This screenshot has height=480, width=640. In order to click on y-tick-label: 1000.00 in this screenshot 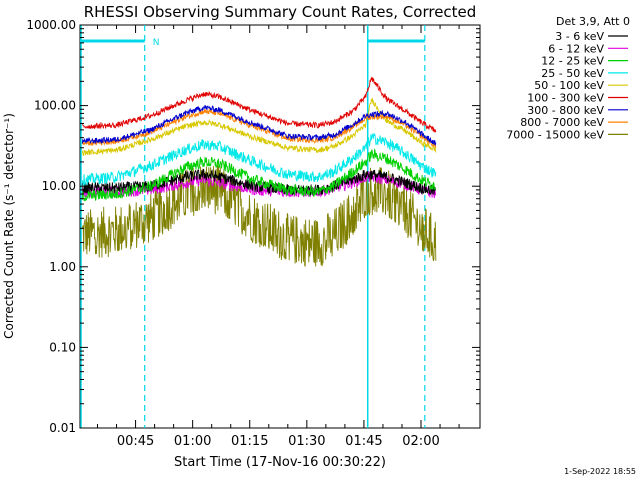, I will do `click(51, 25)`.